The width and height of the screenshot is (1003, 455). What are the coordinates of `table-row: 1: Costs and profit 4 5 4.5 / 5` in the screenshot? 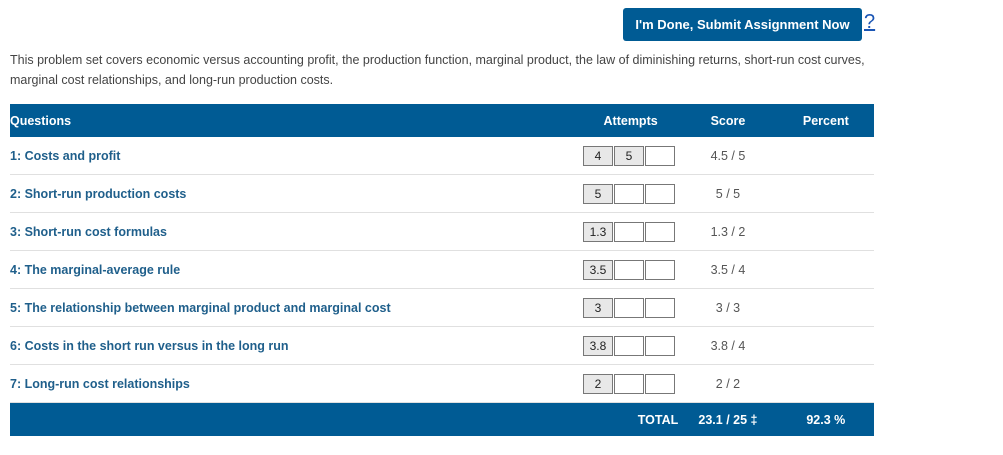 It's located at (442, 156).